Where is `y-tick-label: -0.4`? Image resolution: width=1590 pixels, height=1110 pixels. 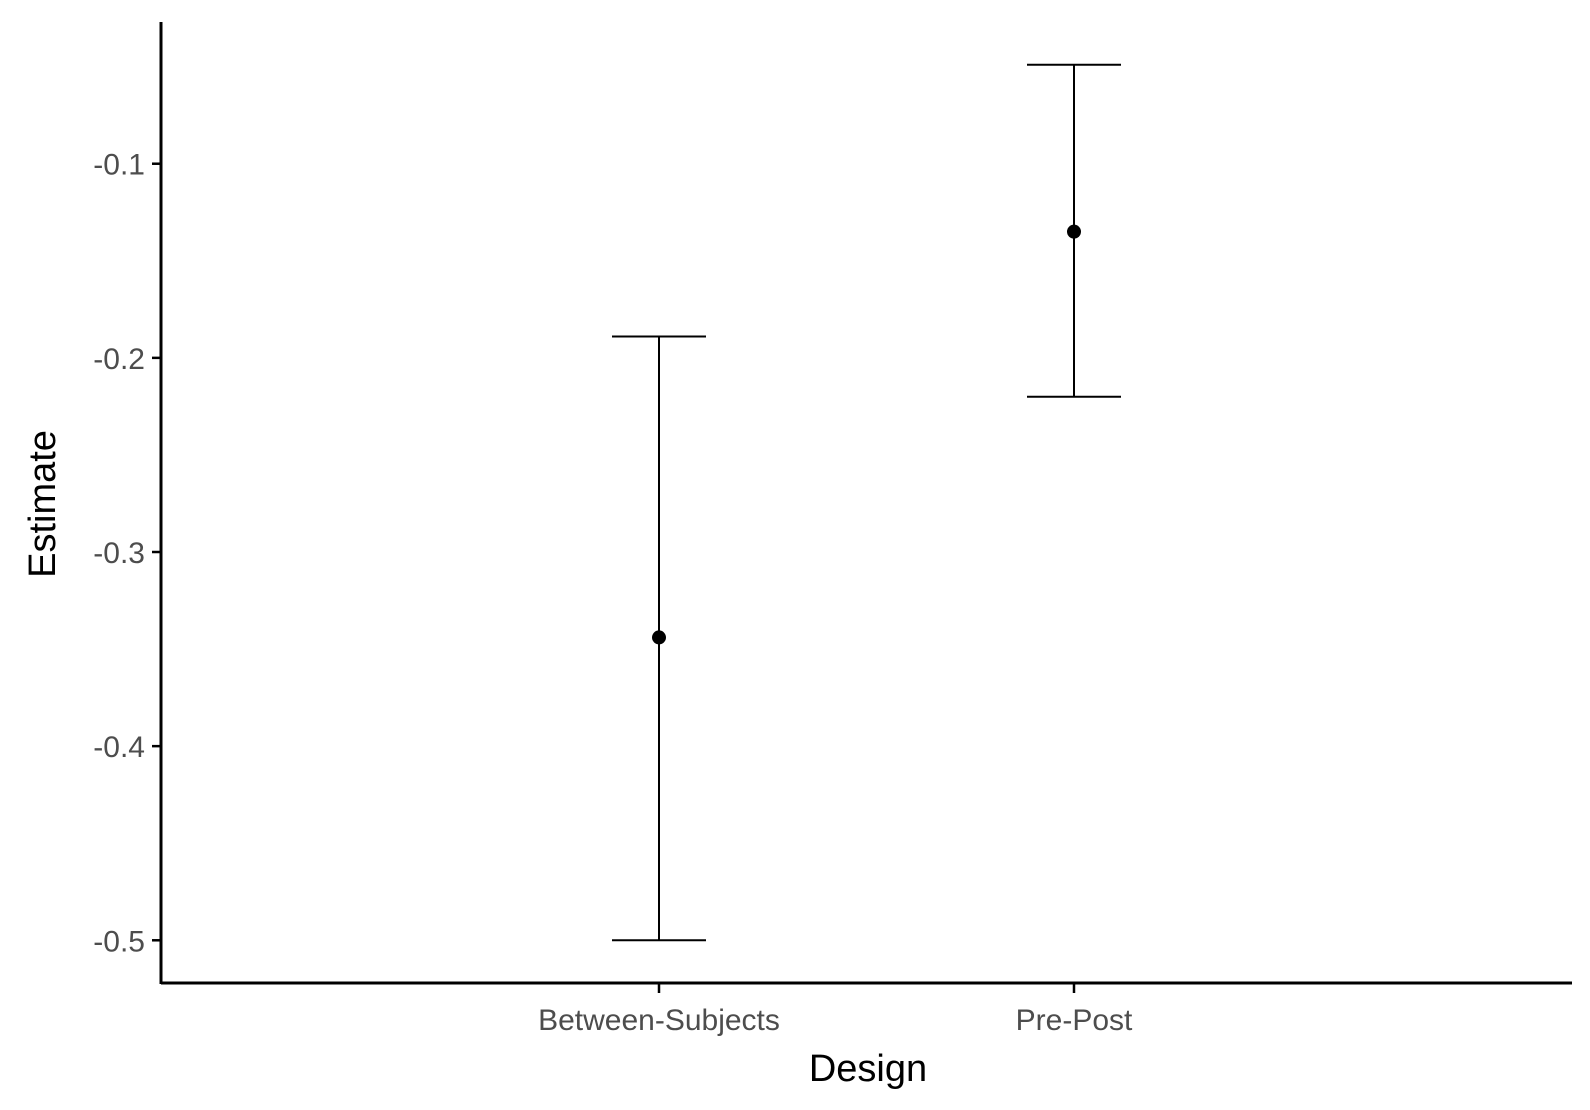
y-tick-label: -0.4 is located at coordinates (119, 747).